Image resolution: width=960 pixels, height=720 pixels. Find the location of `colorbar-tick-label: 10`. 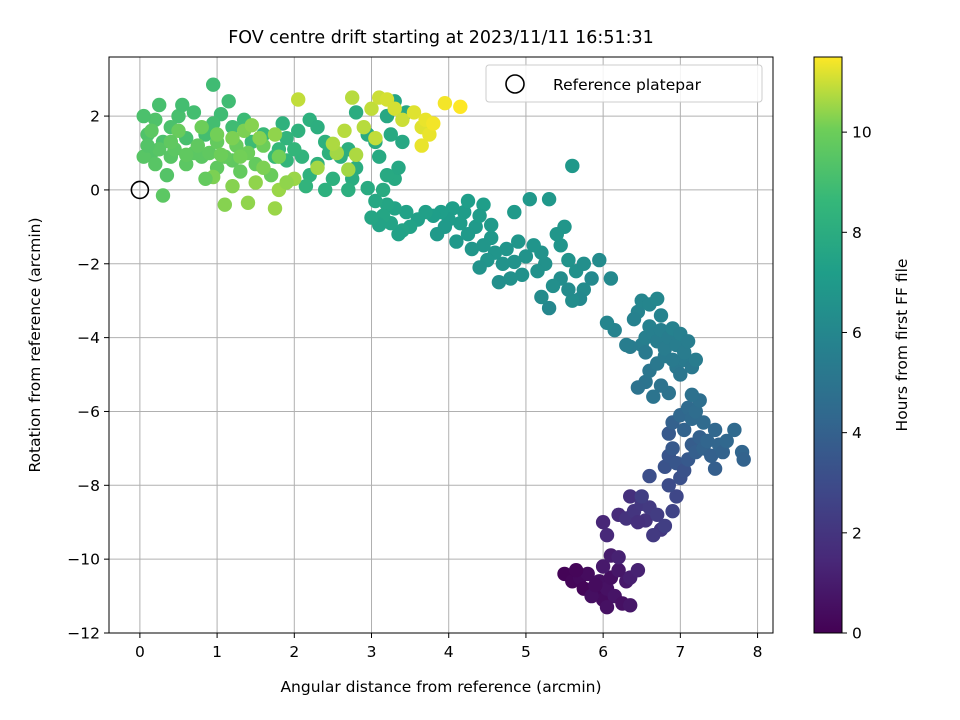

colorbar-tick-label: 10 is located at coordinates (862, 133).